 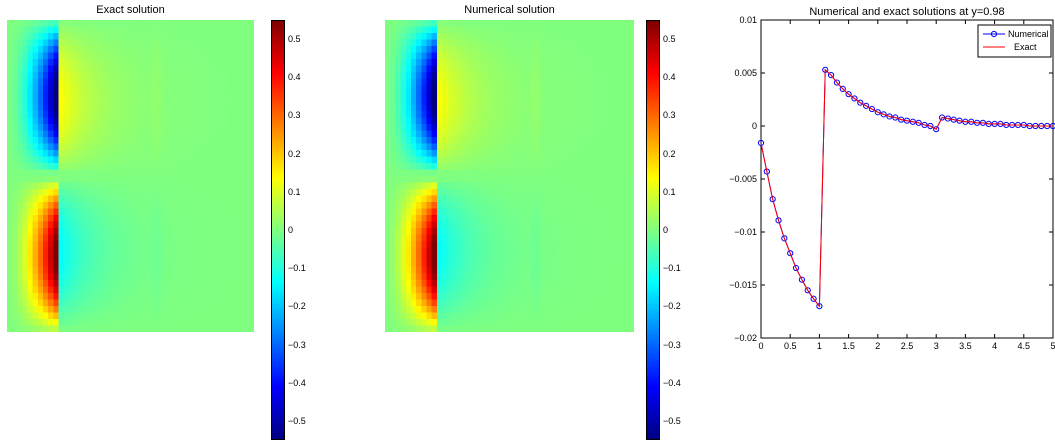 I want to click on legend-numerical-label: Numerical, so click(x=1028, y=34).